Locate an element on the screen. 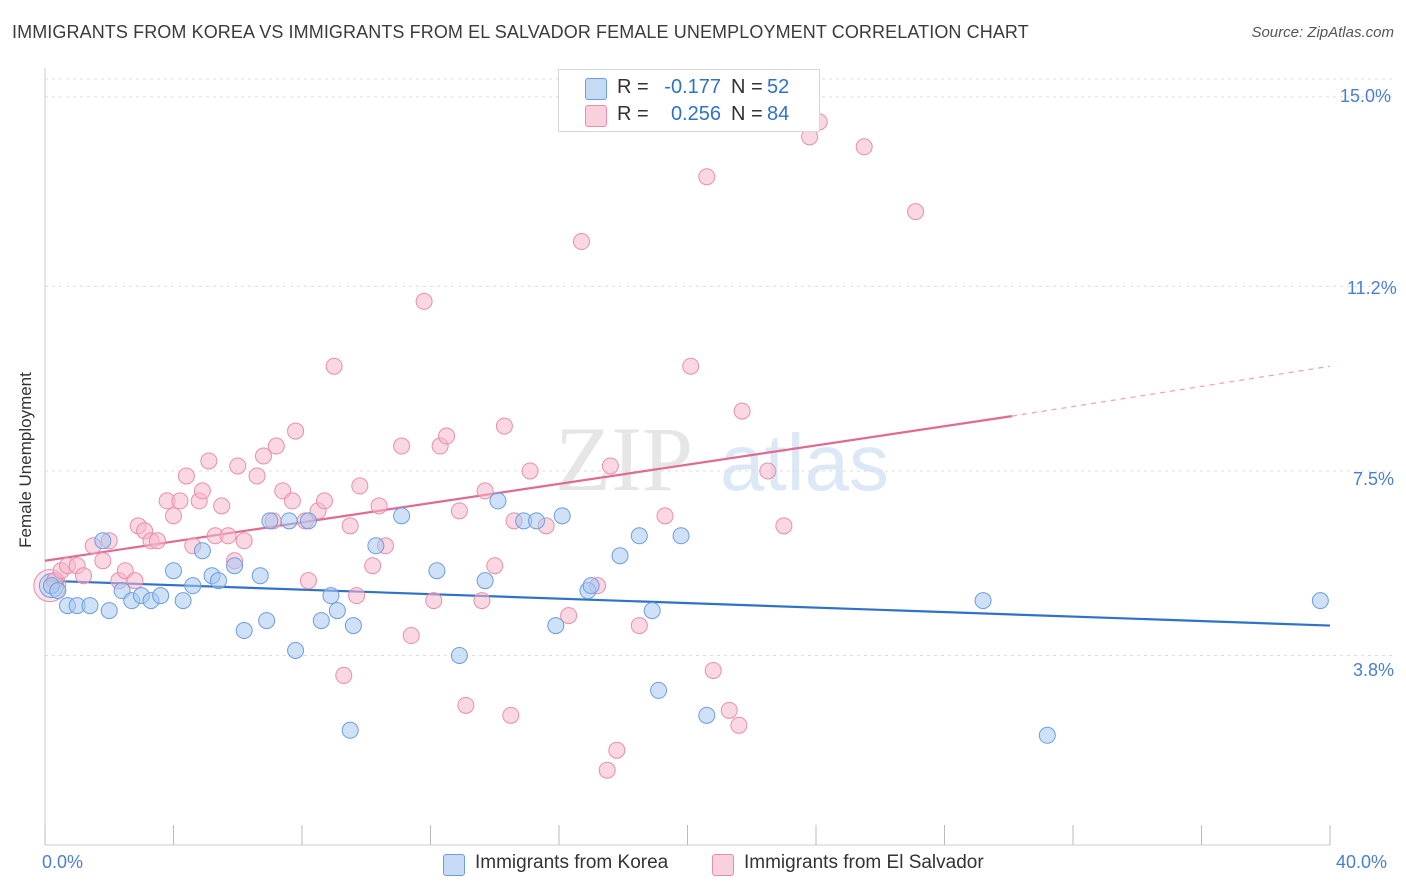 The height and width of the screenshot is (892, 1406). legend-row-korea: R = -0.177 N = 52 is located at coordinates (689, 88).